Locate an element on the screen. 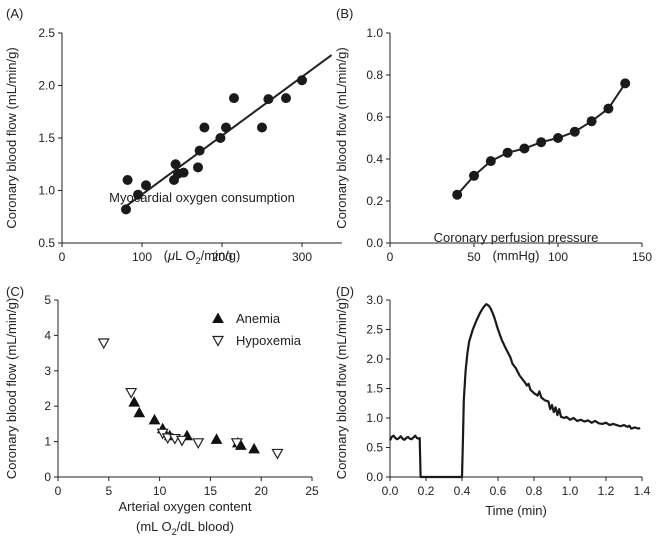  x-tick-label: 0.8 is located at coordinates (534, 491).